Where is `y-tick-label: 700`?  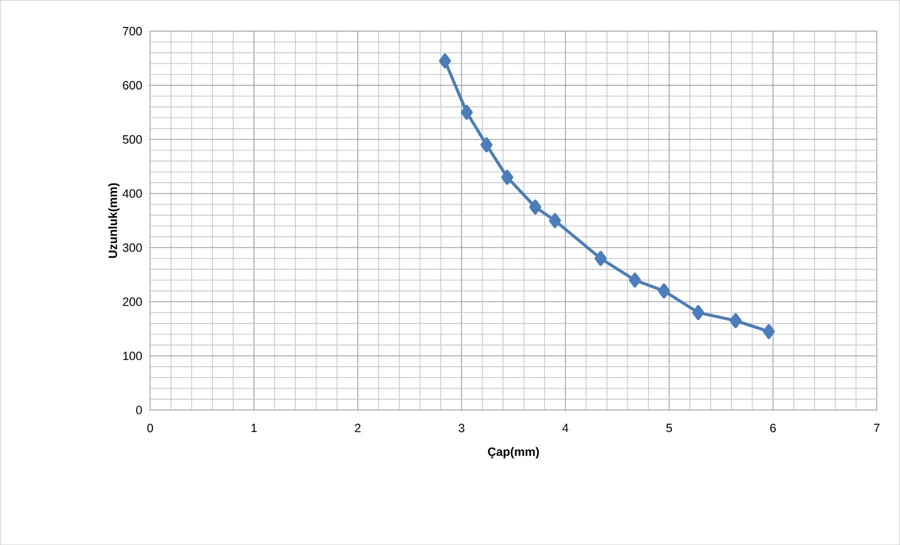 y-tick-label: 700 is located at coordinates (132, 31).